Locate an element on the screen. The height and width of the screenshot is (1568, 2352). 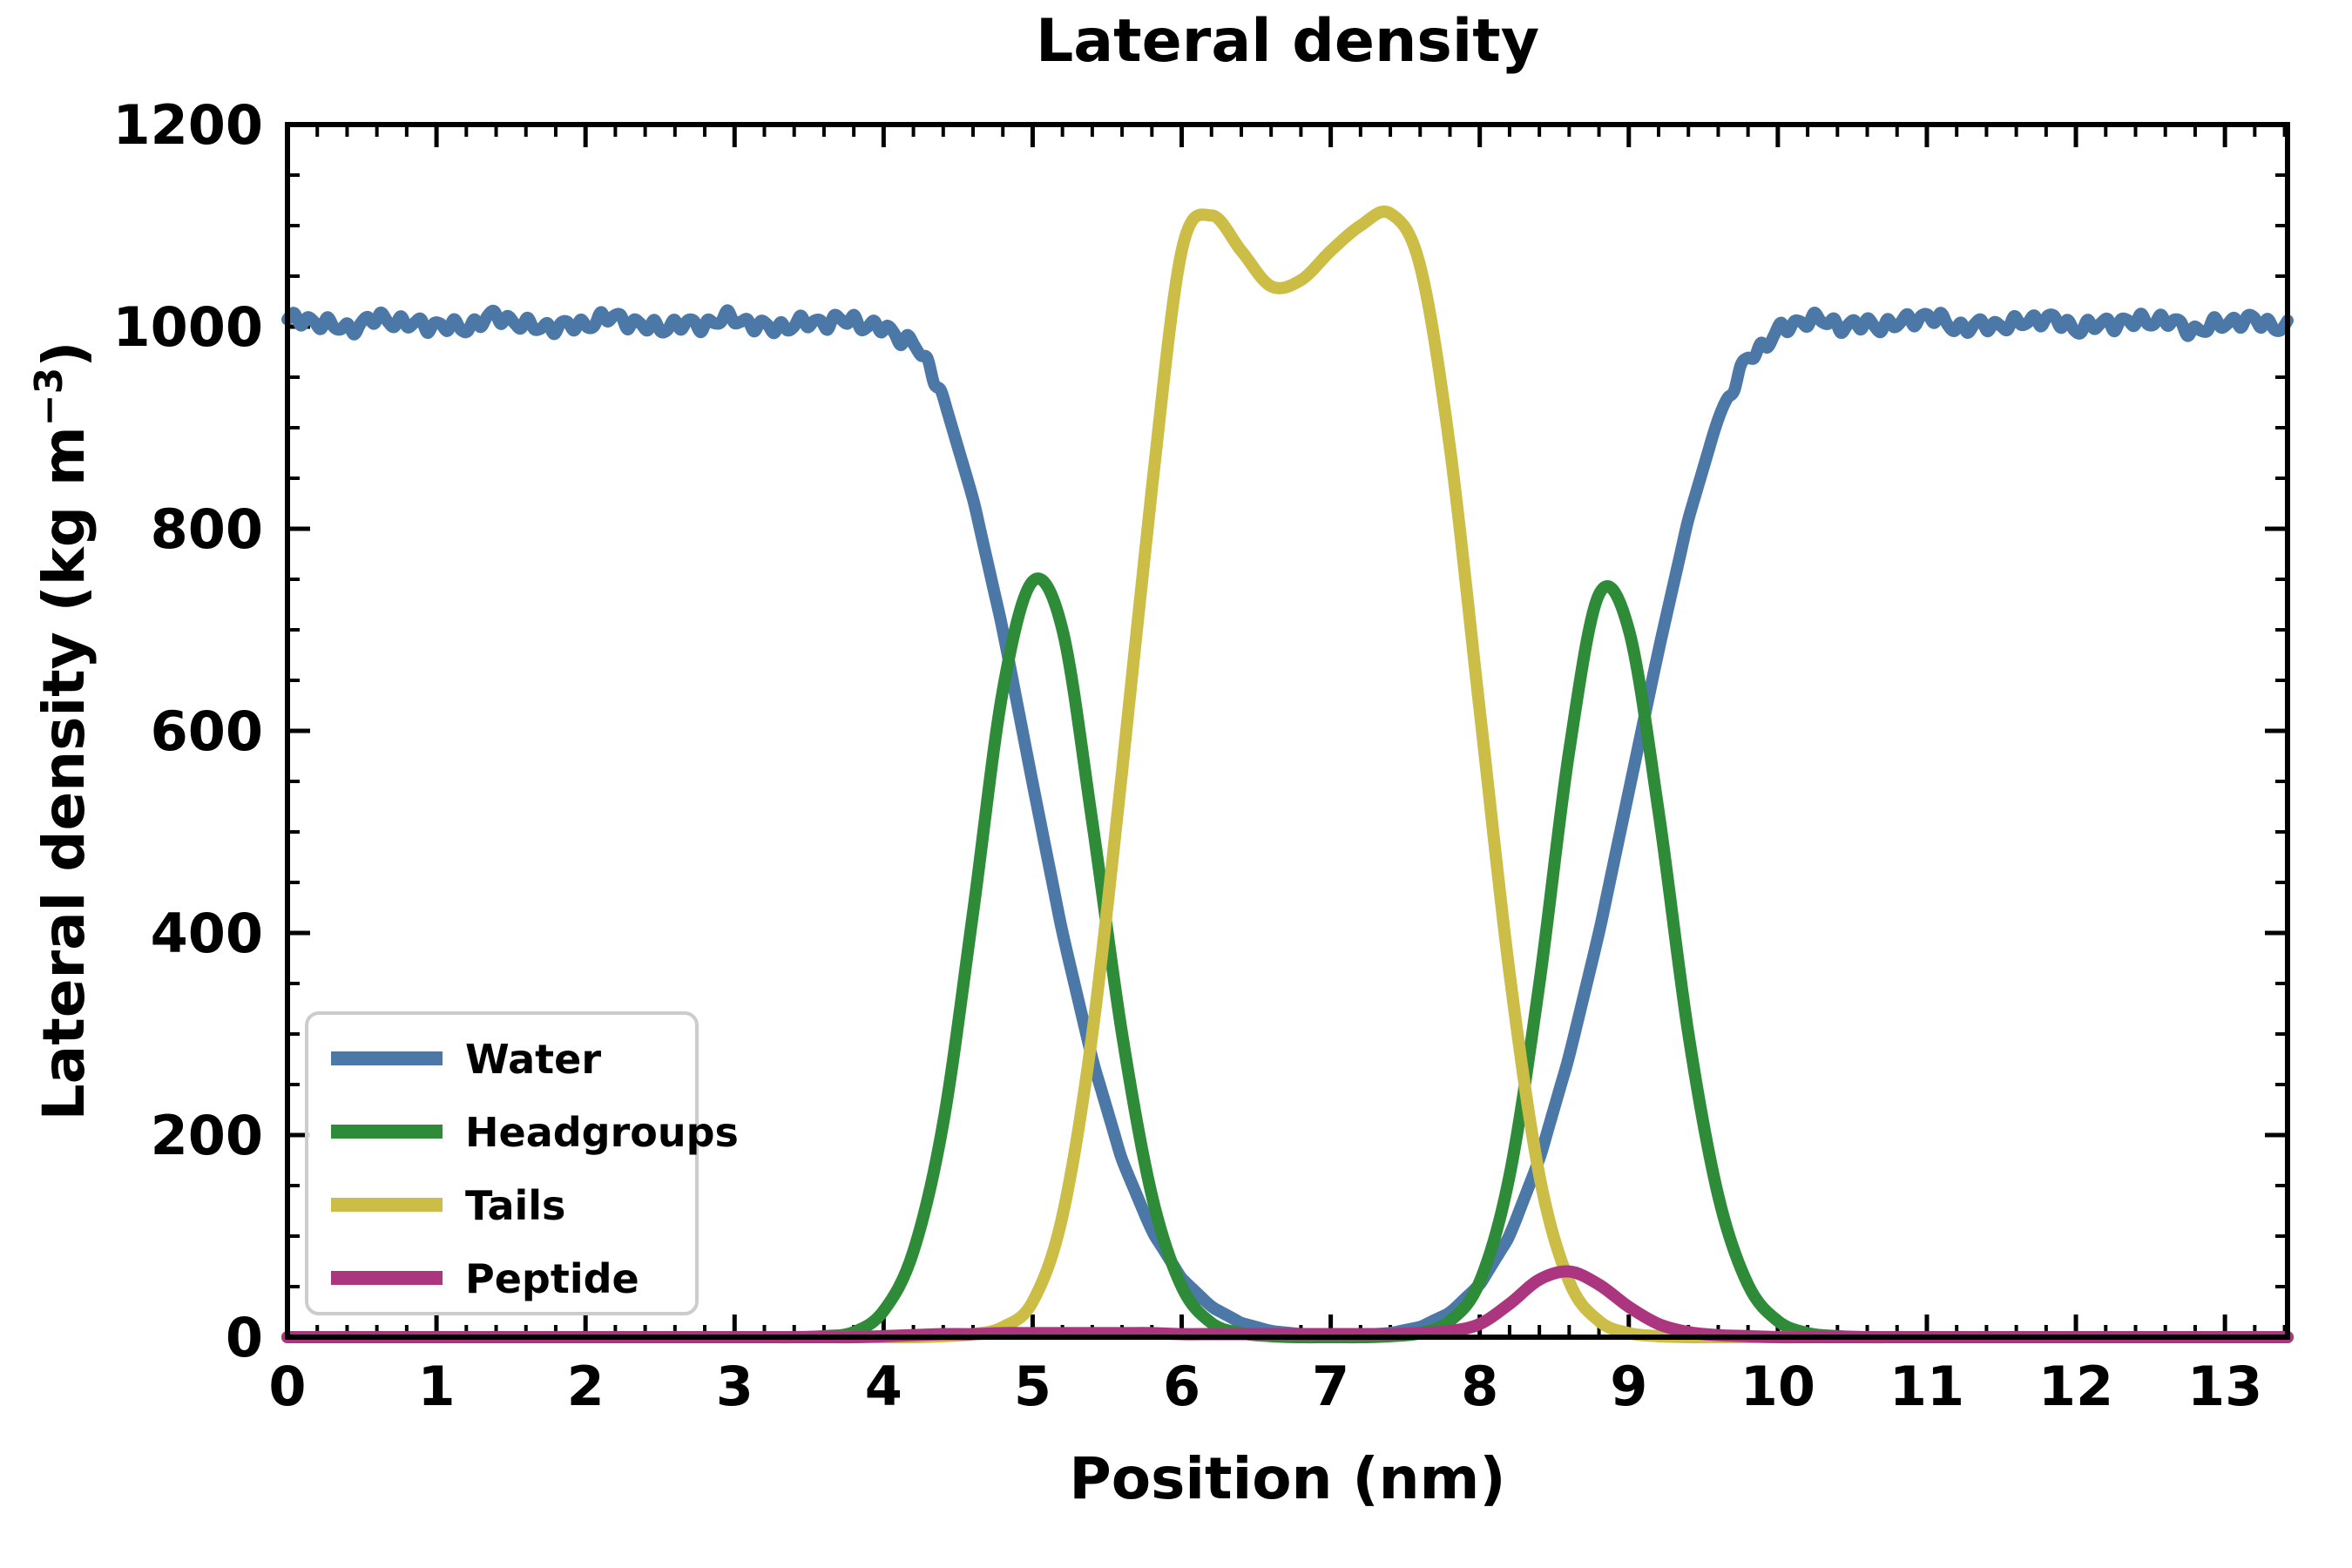
y-tick-label: 200 is located at coordinates (207, 1135).